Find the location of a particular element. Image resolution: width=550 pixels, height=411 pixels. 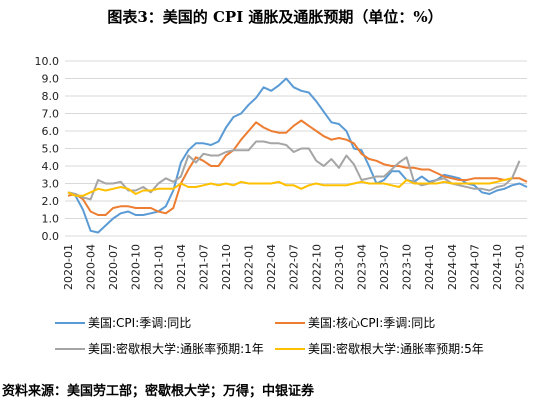

x-tick-label: 2022-04 is located at coordinates (271, 267).